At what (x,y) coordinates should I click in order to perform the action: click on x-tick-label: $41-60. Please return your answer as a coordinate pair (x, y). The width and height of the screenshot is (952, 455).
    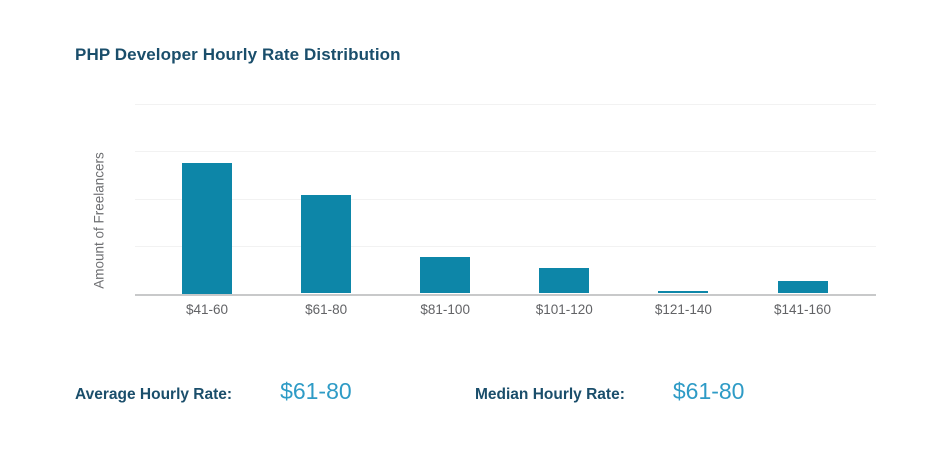
    Looking at the image, I should click on (207, 309).